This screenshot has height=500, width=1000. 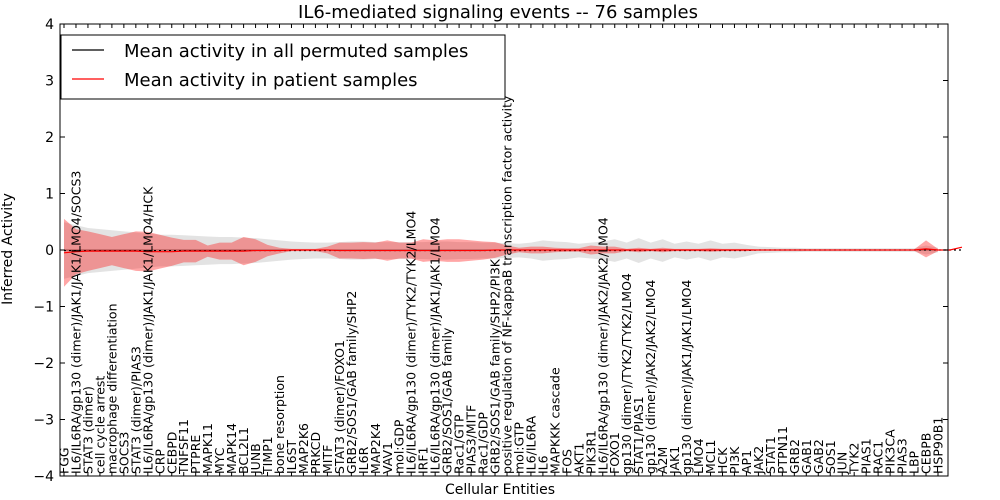 What do you see at coordinates (387, 458) in the screenshot?
I see `x-category-label: VAV1` at bounding box center [387, 458].